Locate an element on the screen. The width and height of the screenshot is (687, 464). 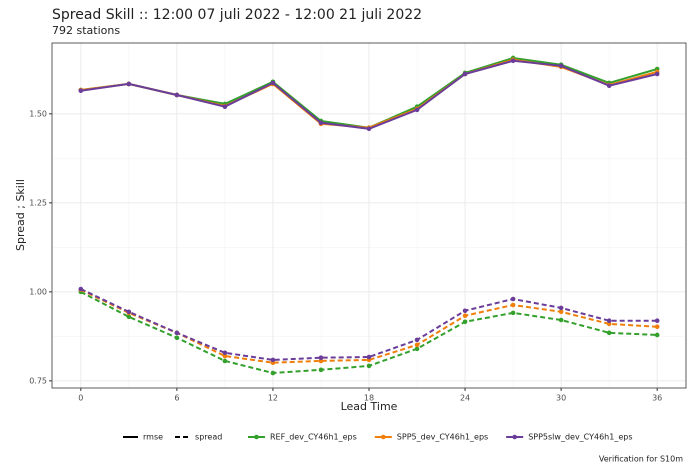
legend-label: rmse is located at coordinates (153, 437).